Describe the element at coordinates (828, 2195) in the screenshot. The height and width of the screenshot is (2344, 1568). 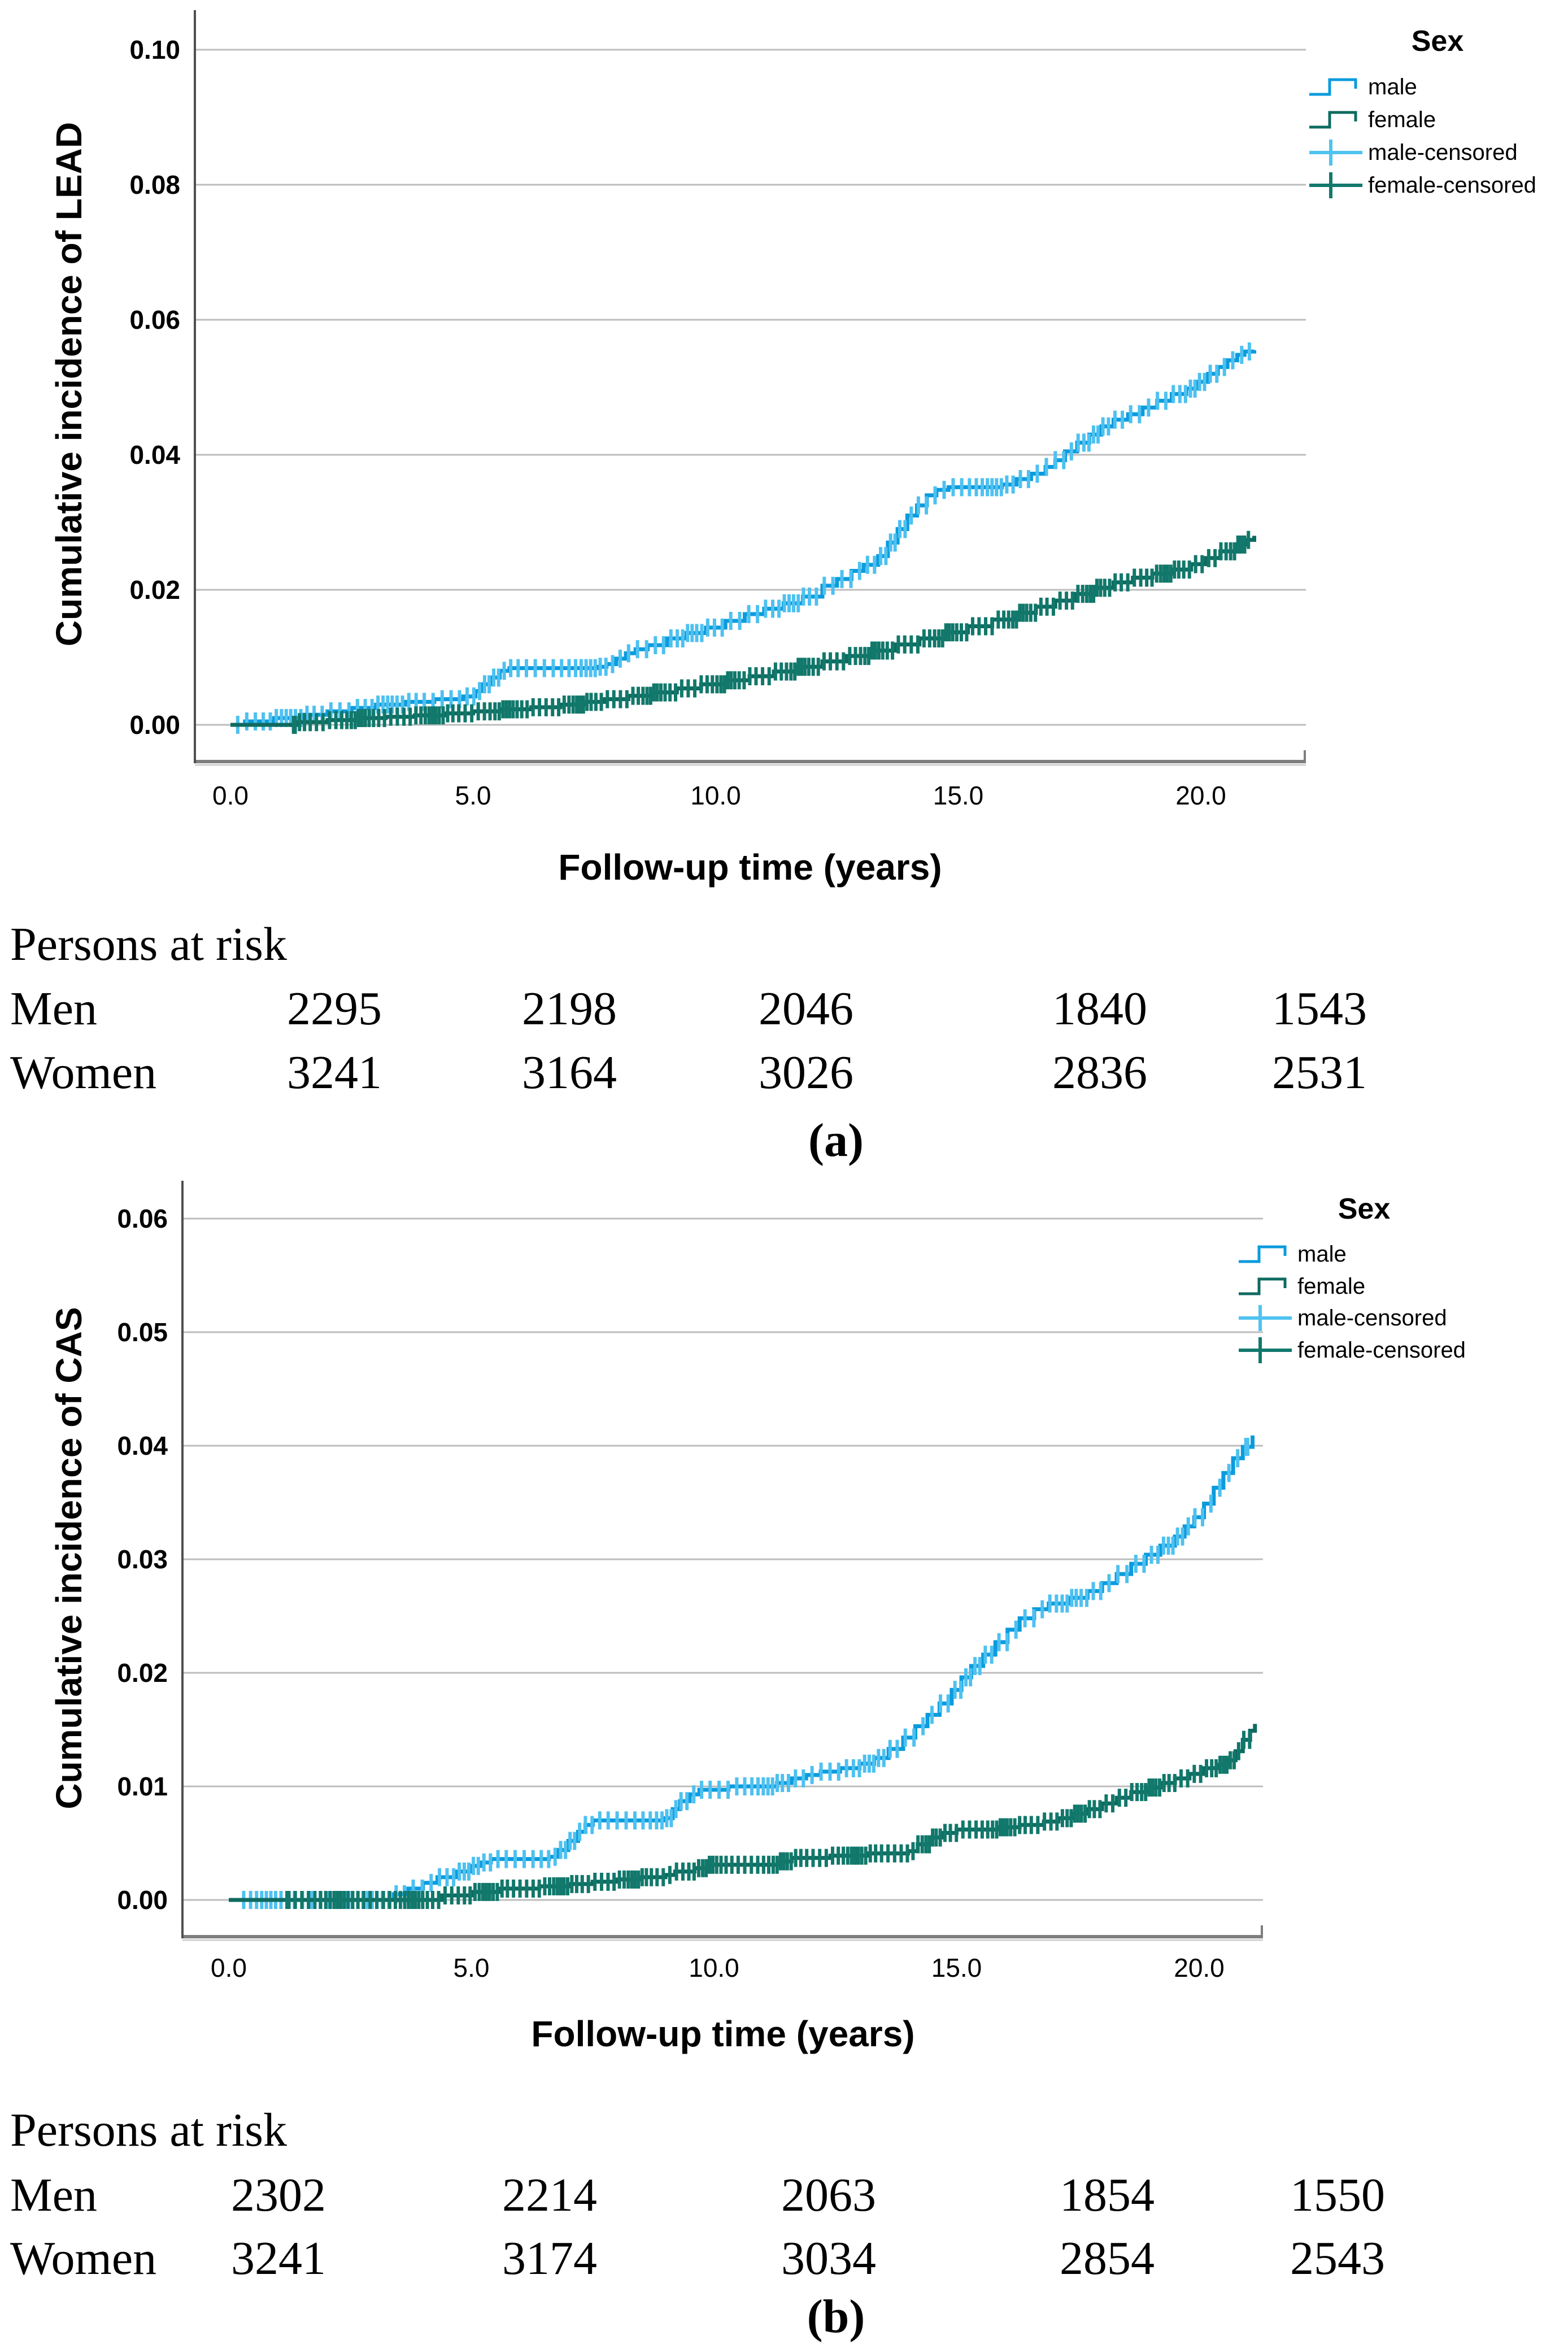
I see `risk-value: 2063` at that location.